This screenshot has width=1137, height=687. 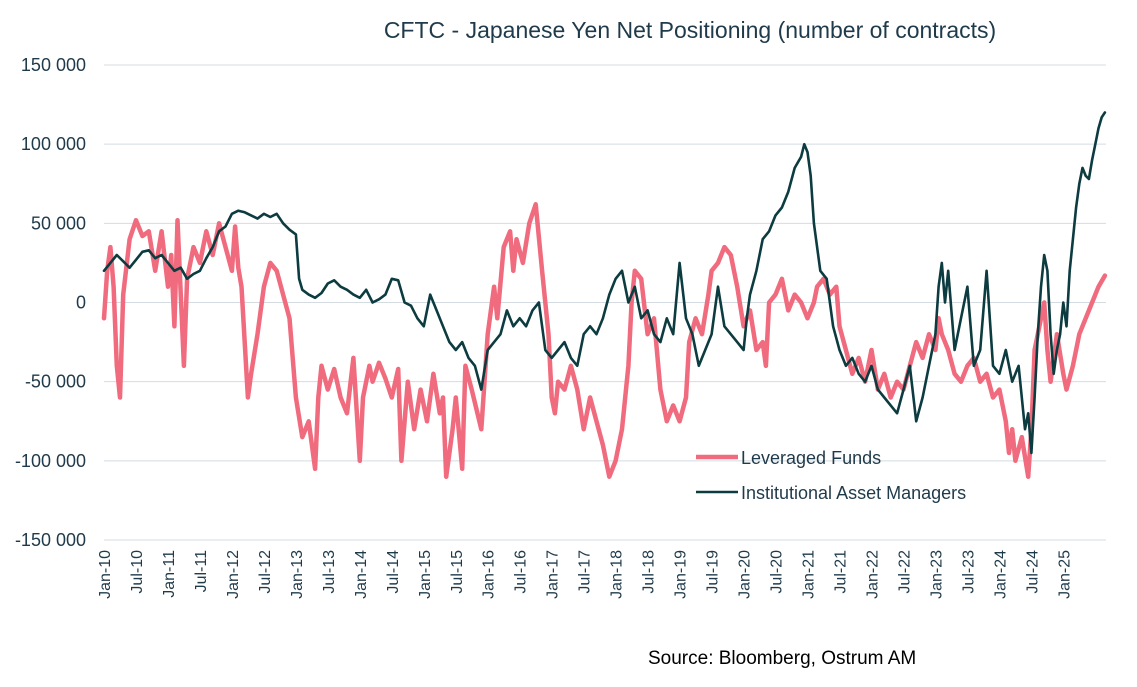 What do you see at coordinates (457, 572) in the screenshot?
I see `x-tick-label: Jul-15` at bounding box center [457, 572].